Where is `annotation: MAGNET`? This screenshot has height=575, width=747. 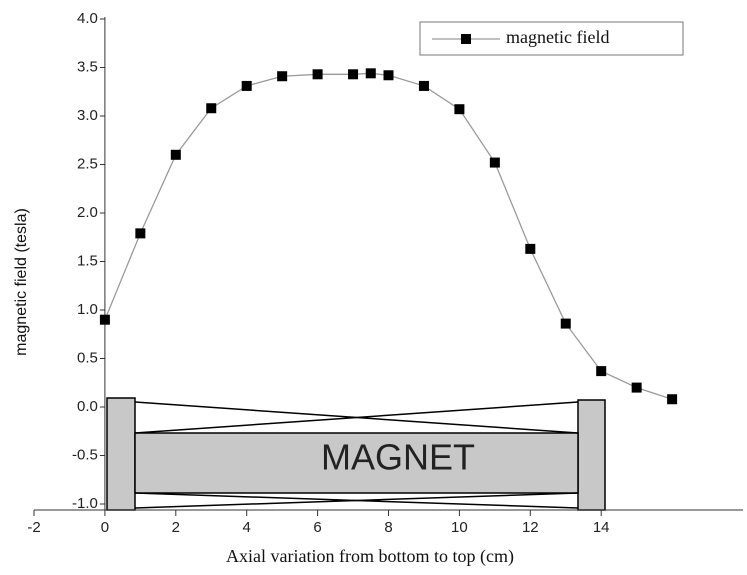
annotation: MAGNET is located at coordinates (398, 457).